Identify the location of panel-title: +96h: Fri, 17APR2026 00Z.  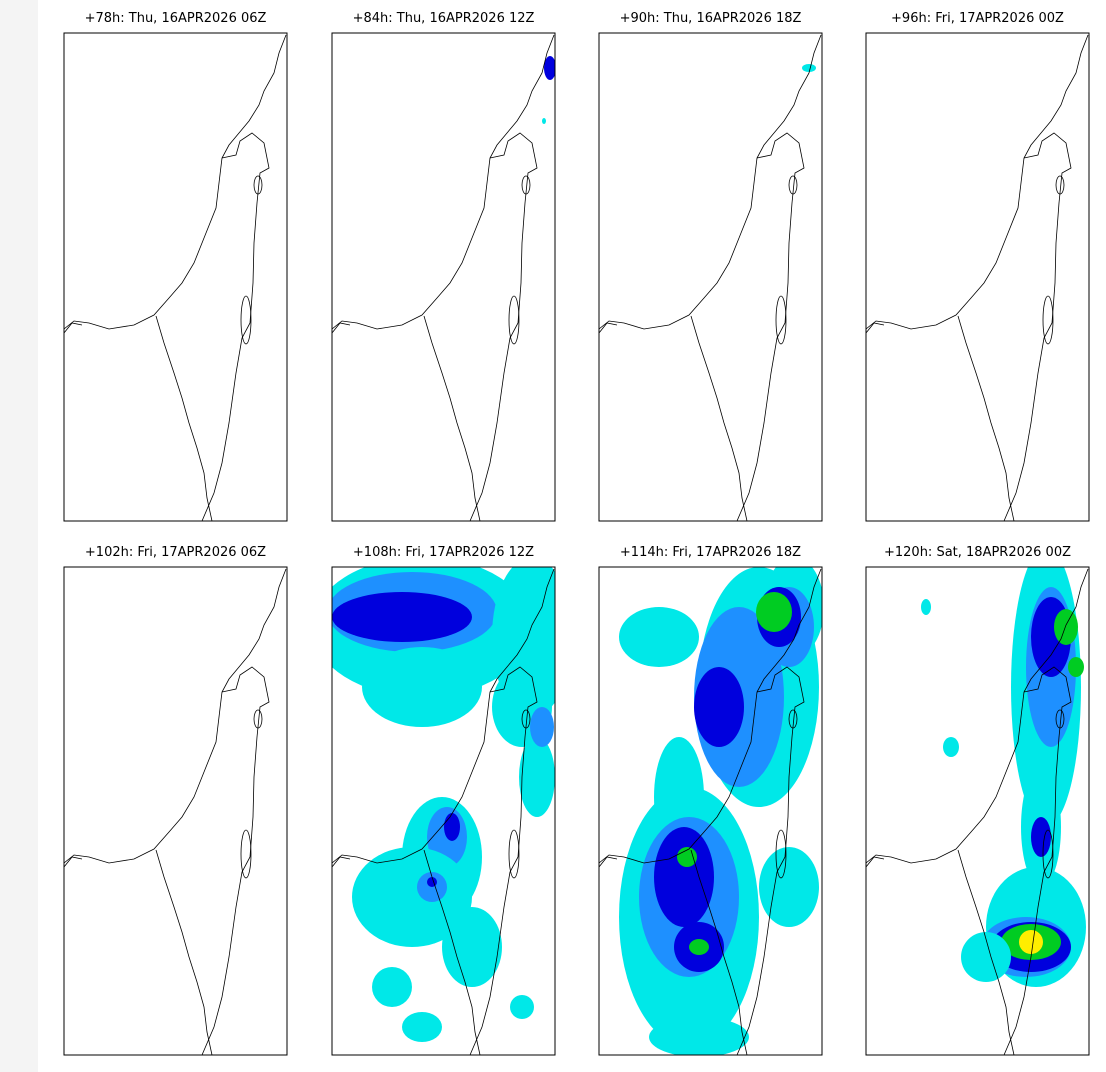
(977, 18).